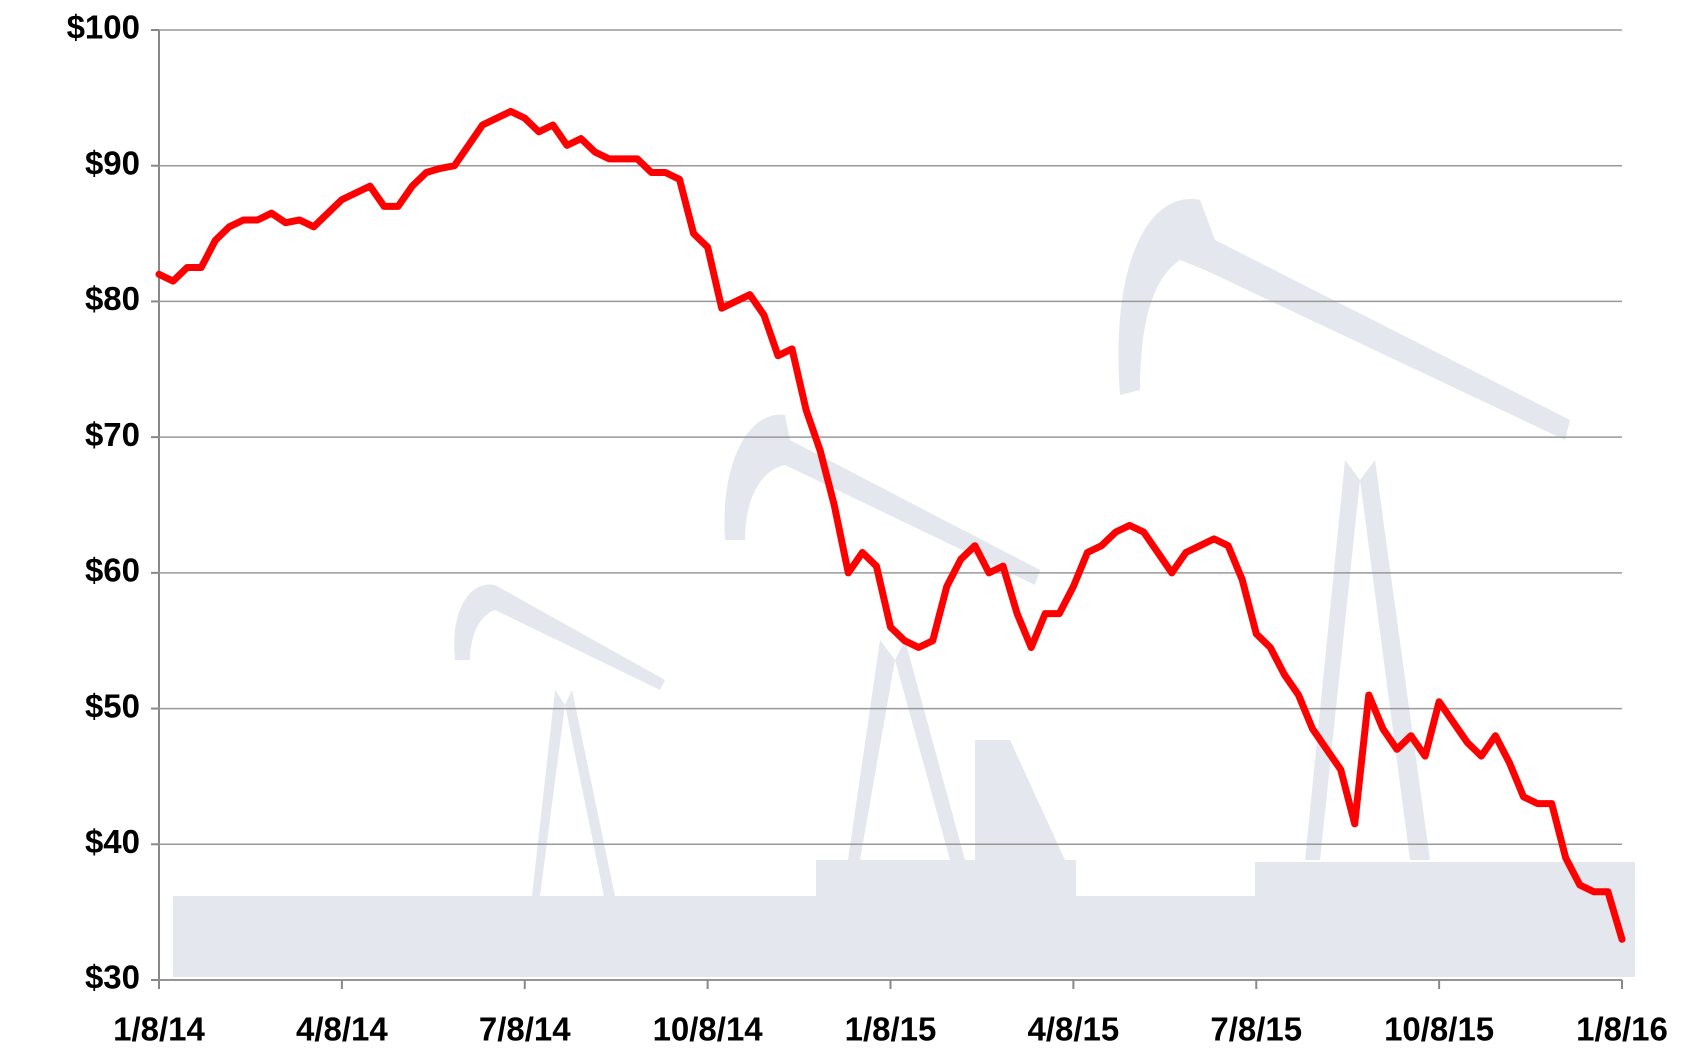 This screenshot has width=1683, height=1053. Describe the element at coordinates (1439, 1029) in the screenshot. I see `x-tick-label: 10/8/15` at that location.